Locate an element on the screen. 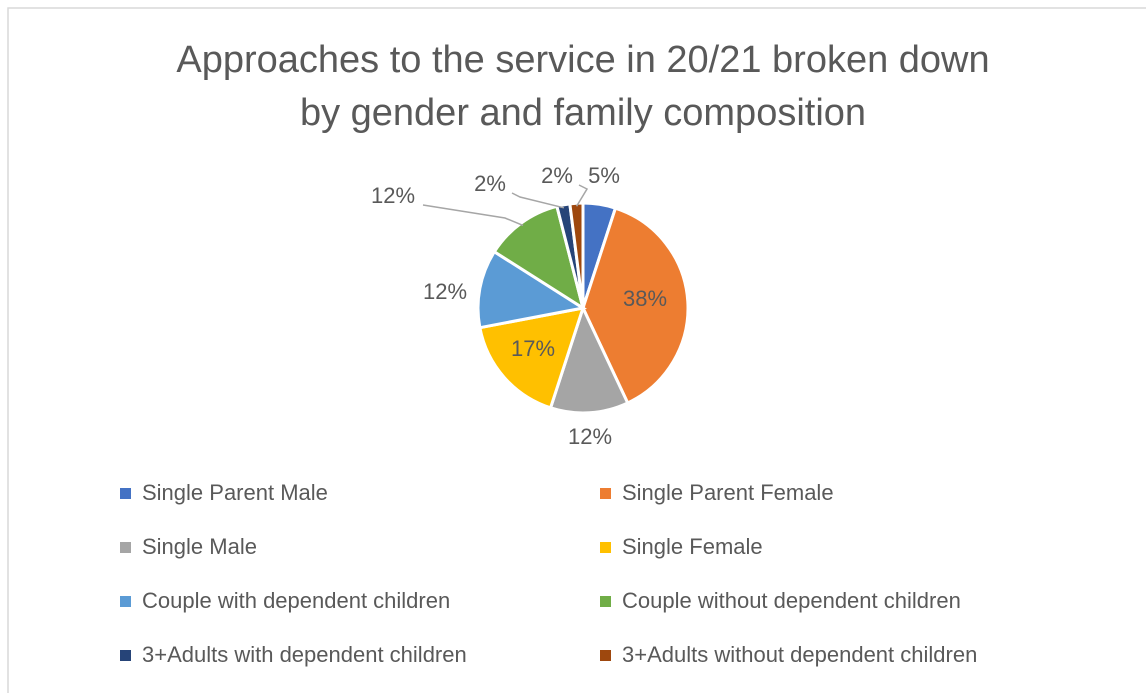 This screenshot has height=693, width=1146. data-label: 5% is located at coordinates (604, 175).